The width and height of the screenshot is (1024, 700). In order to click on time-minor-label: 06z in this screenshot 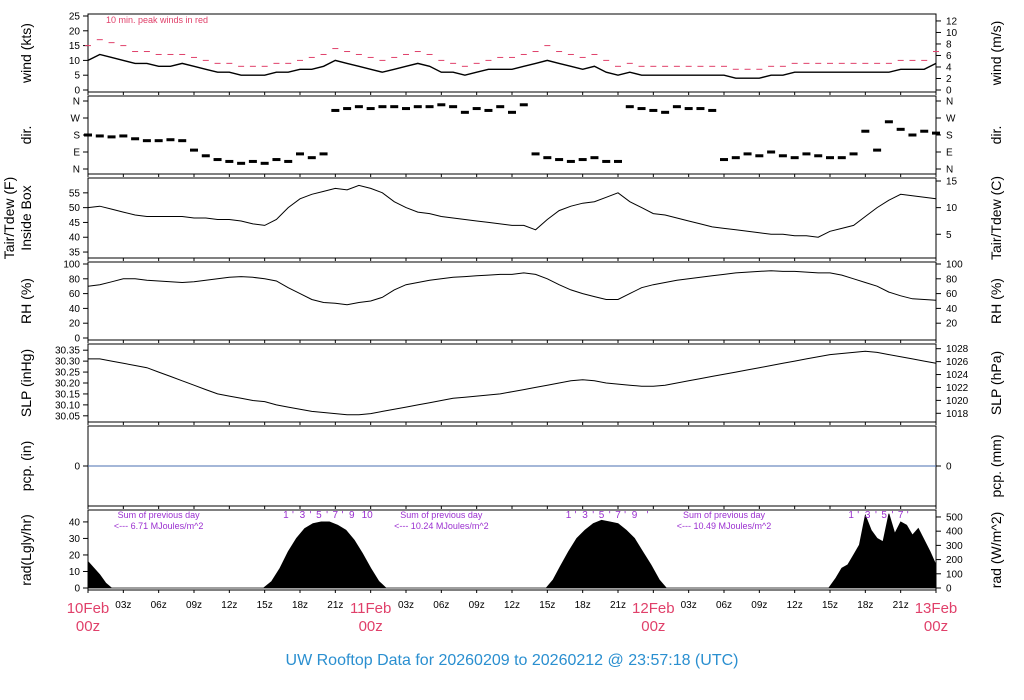, I will do `click(159, 605)`.